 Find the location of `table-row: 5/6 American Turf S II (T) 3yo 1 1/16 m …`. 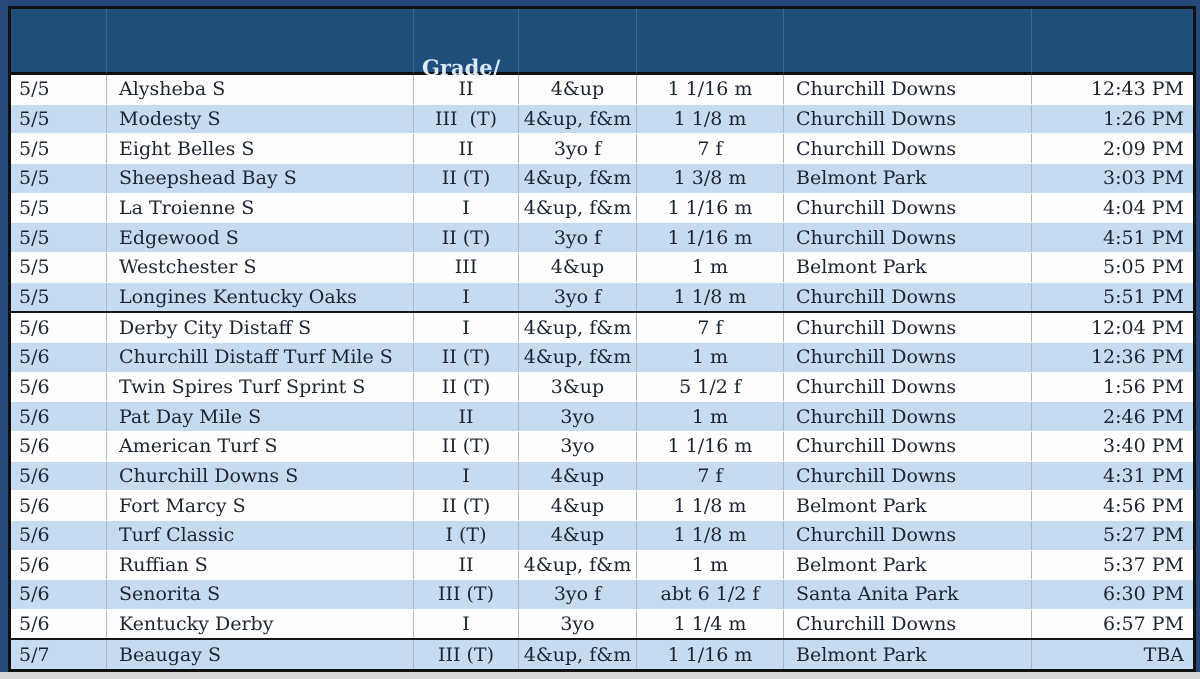

table-row: 5/6 American Turf S II (T) 3yo 1 1/16 m … is located at coordinates (602, 445).